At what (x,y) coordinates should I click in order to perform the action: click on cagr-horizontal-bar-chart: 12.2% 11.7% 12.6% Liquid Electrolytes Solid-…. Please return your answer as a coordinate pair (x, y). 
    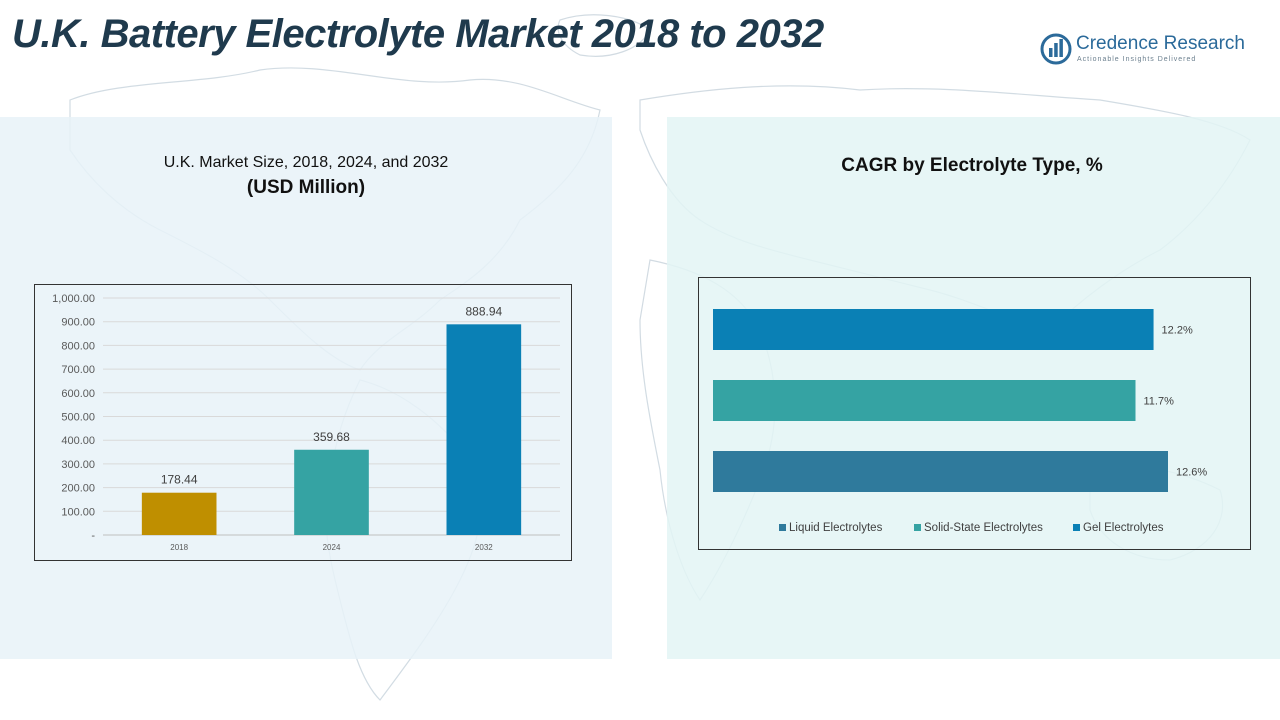
    Looking at the image, I should click on (960, 421).